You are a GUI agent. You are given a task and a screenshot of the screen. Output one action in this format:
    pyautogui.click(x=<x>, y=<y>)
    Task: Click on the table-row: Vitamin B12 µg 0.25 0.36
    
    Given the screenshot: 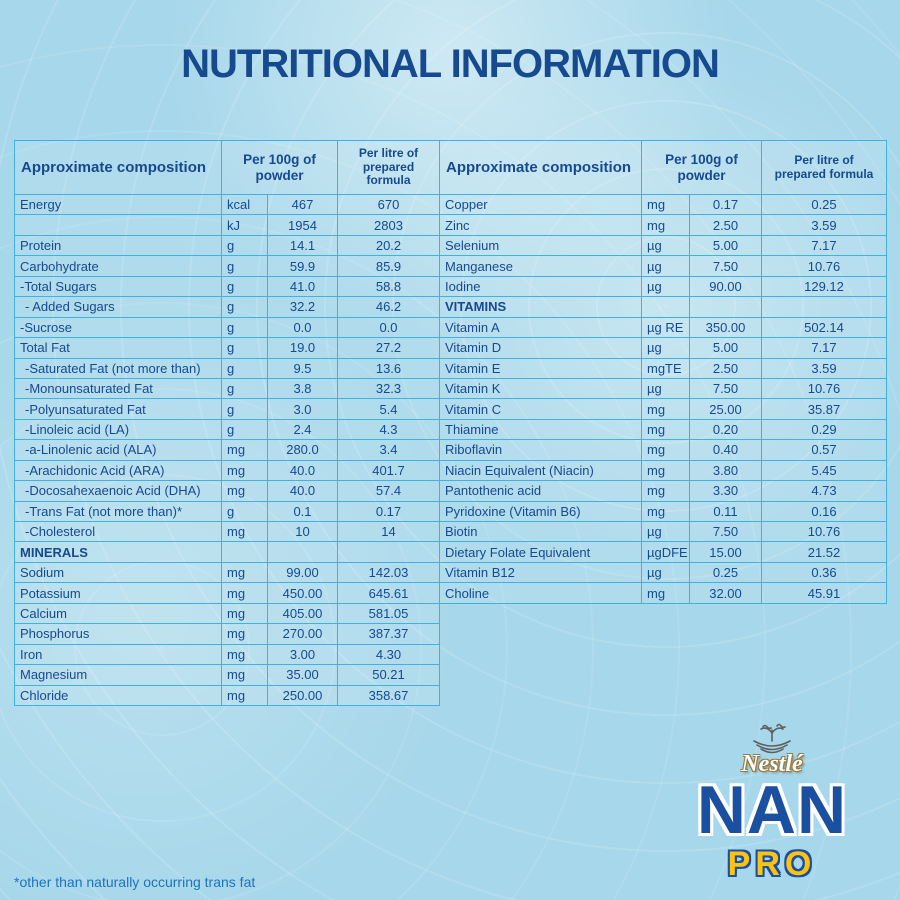 What is the action you would take?
    pyautogui.click(x=663, y=572)
    